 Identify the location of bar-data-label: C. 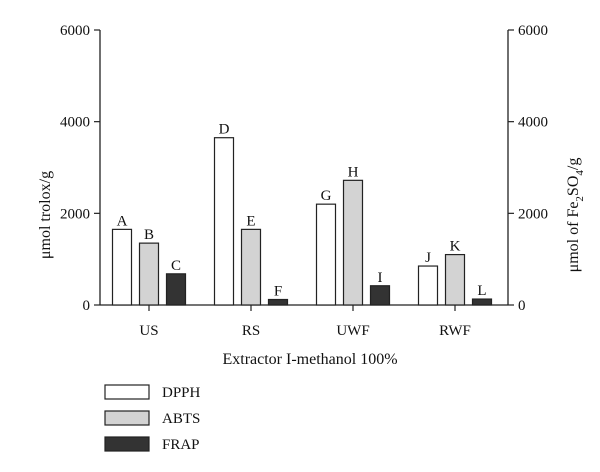
(176, 266).